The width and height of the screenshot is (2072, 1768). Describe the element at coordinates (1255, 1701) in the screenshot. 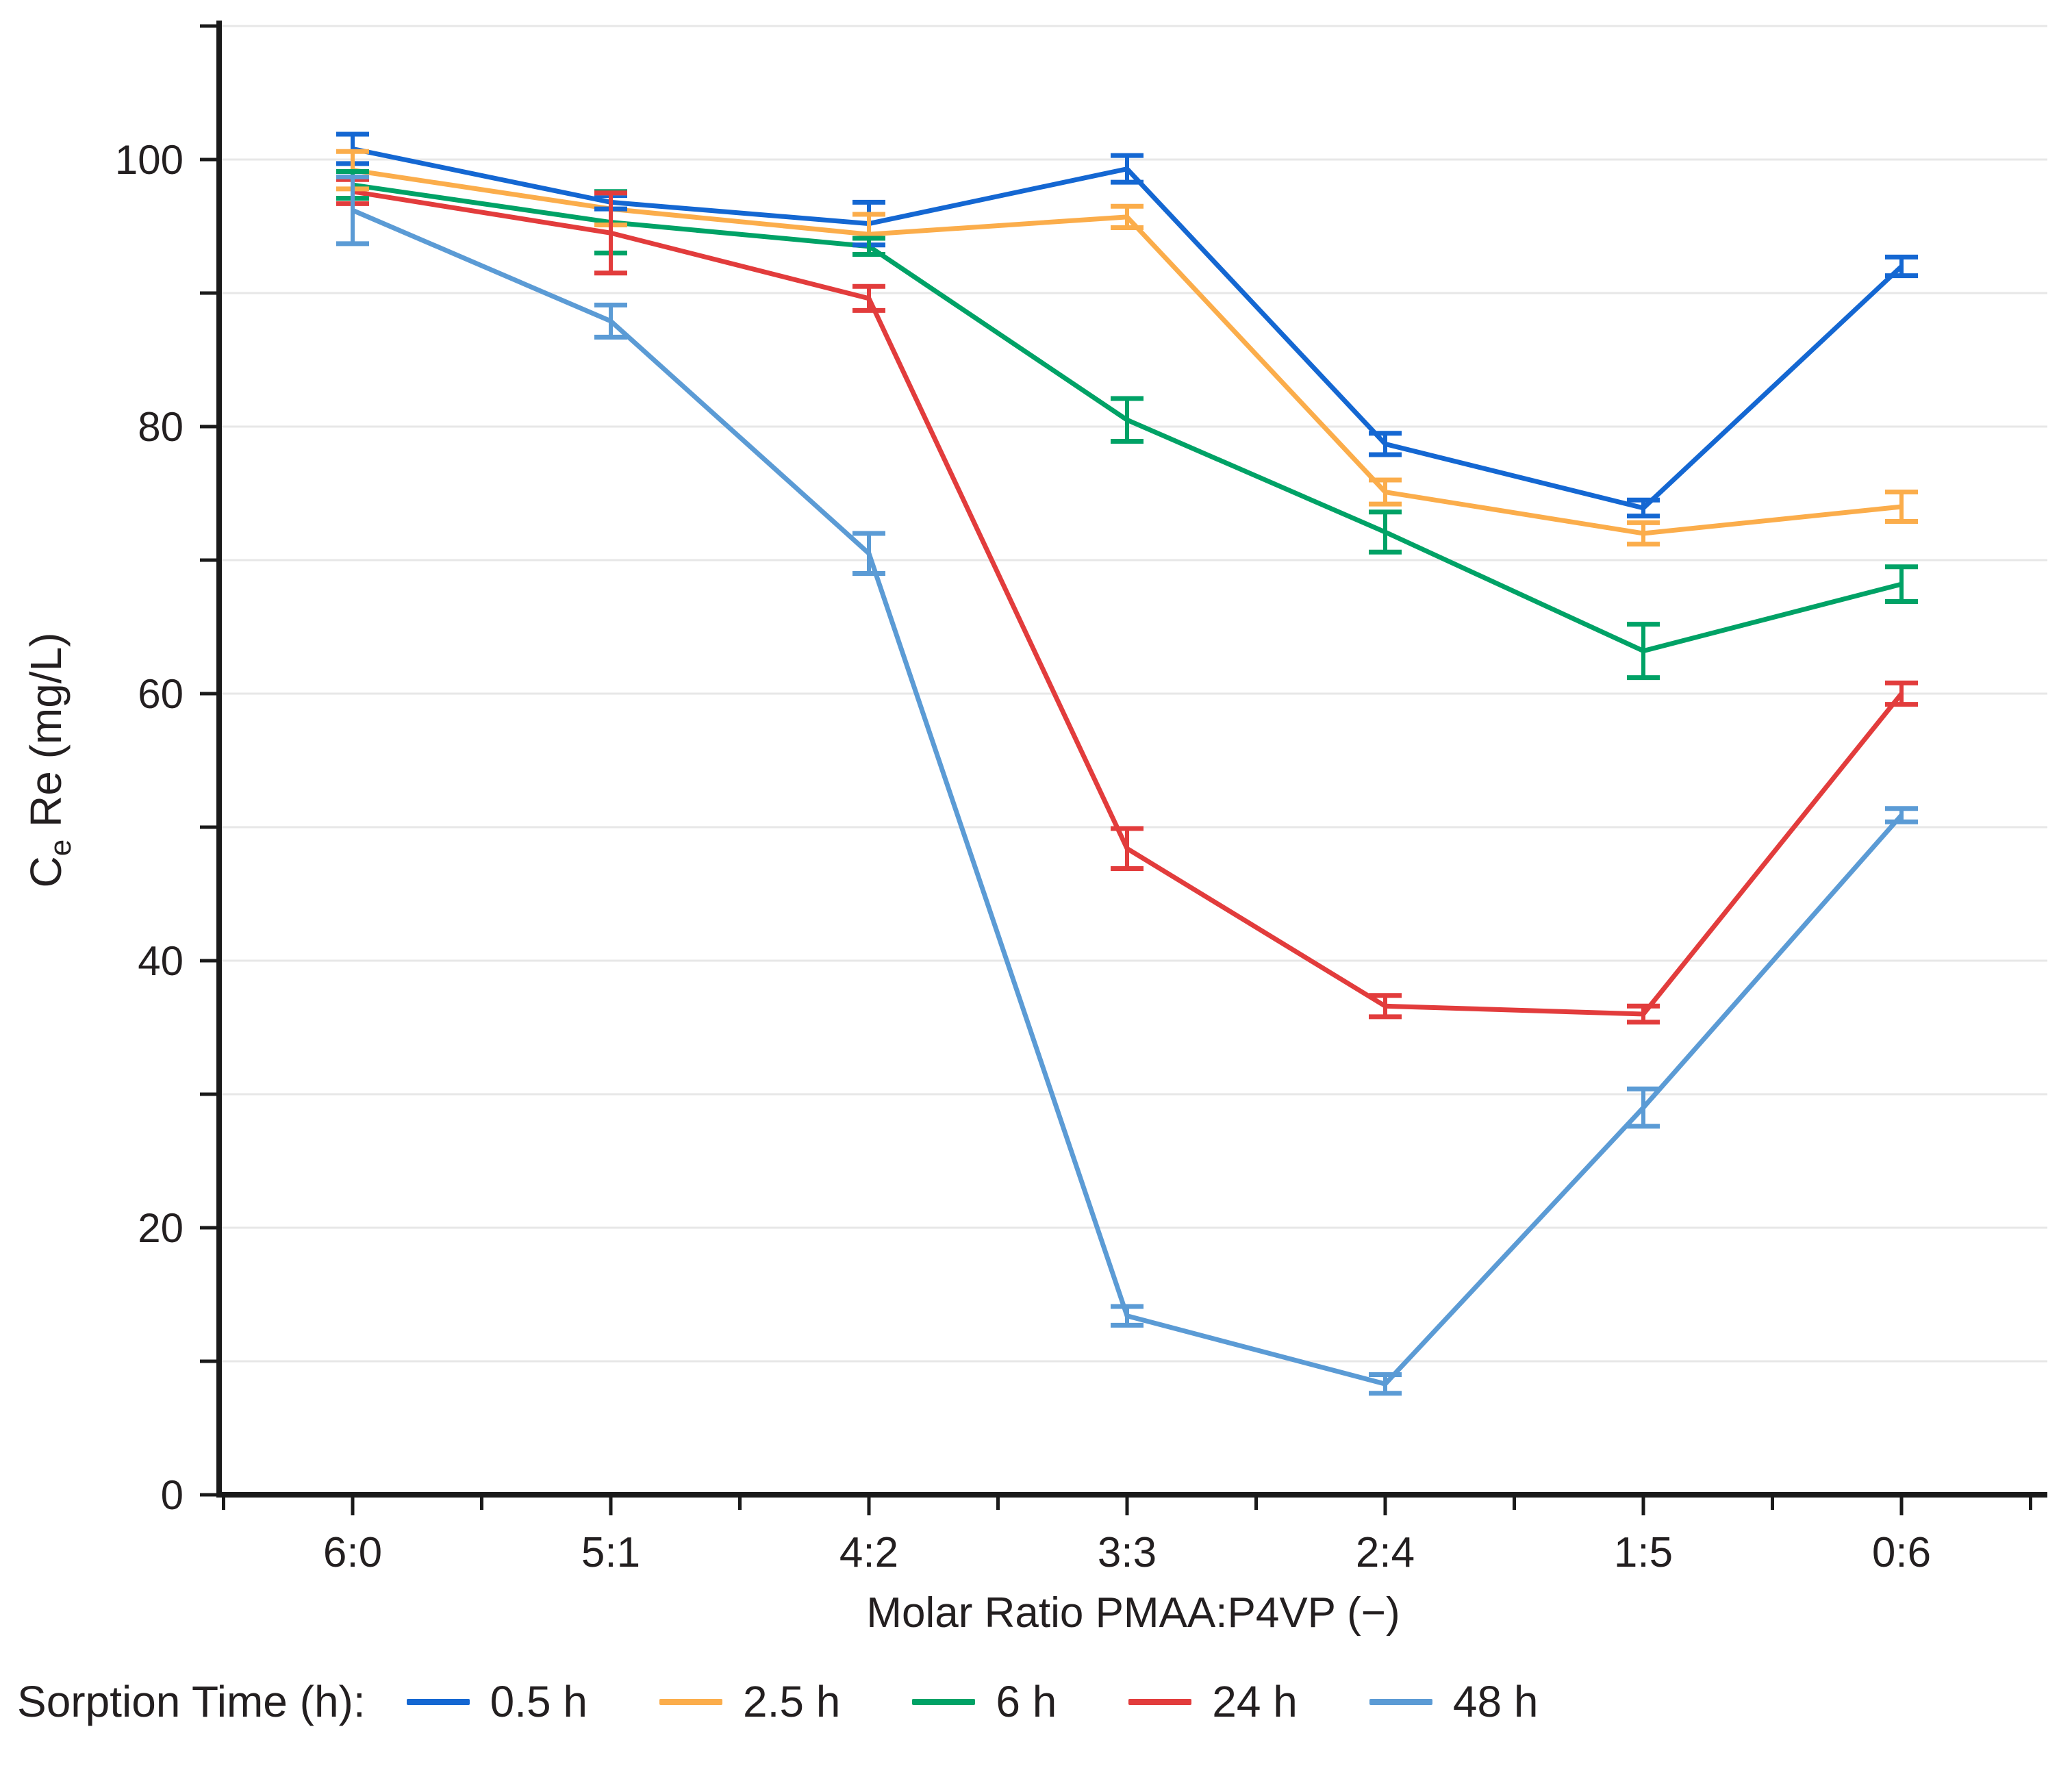

I see `legend-item-label: 24 h` at that location.